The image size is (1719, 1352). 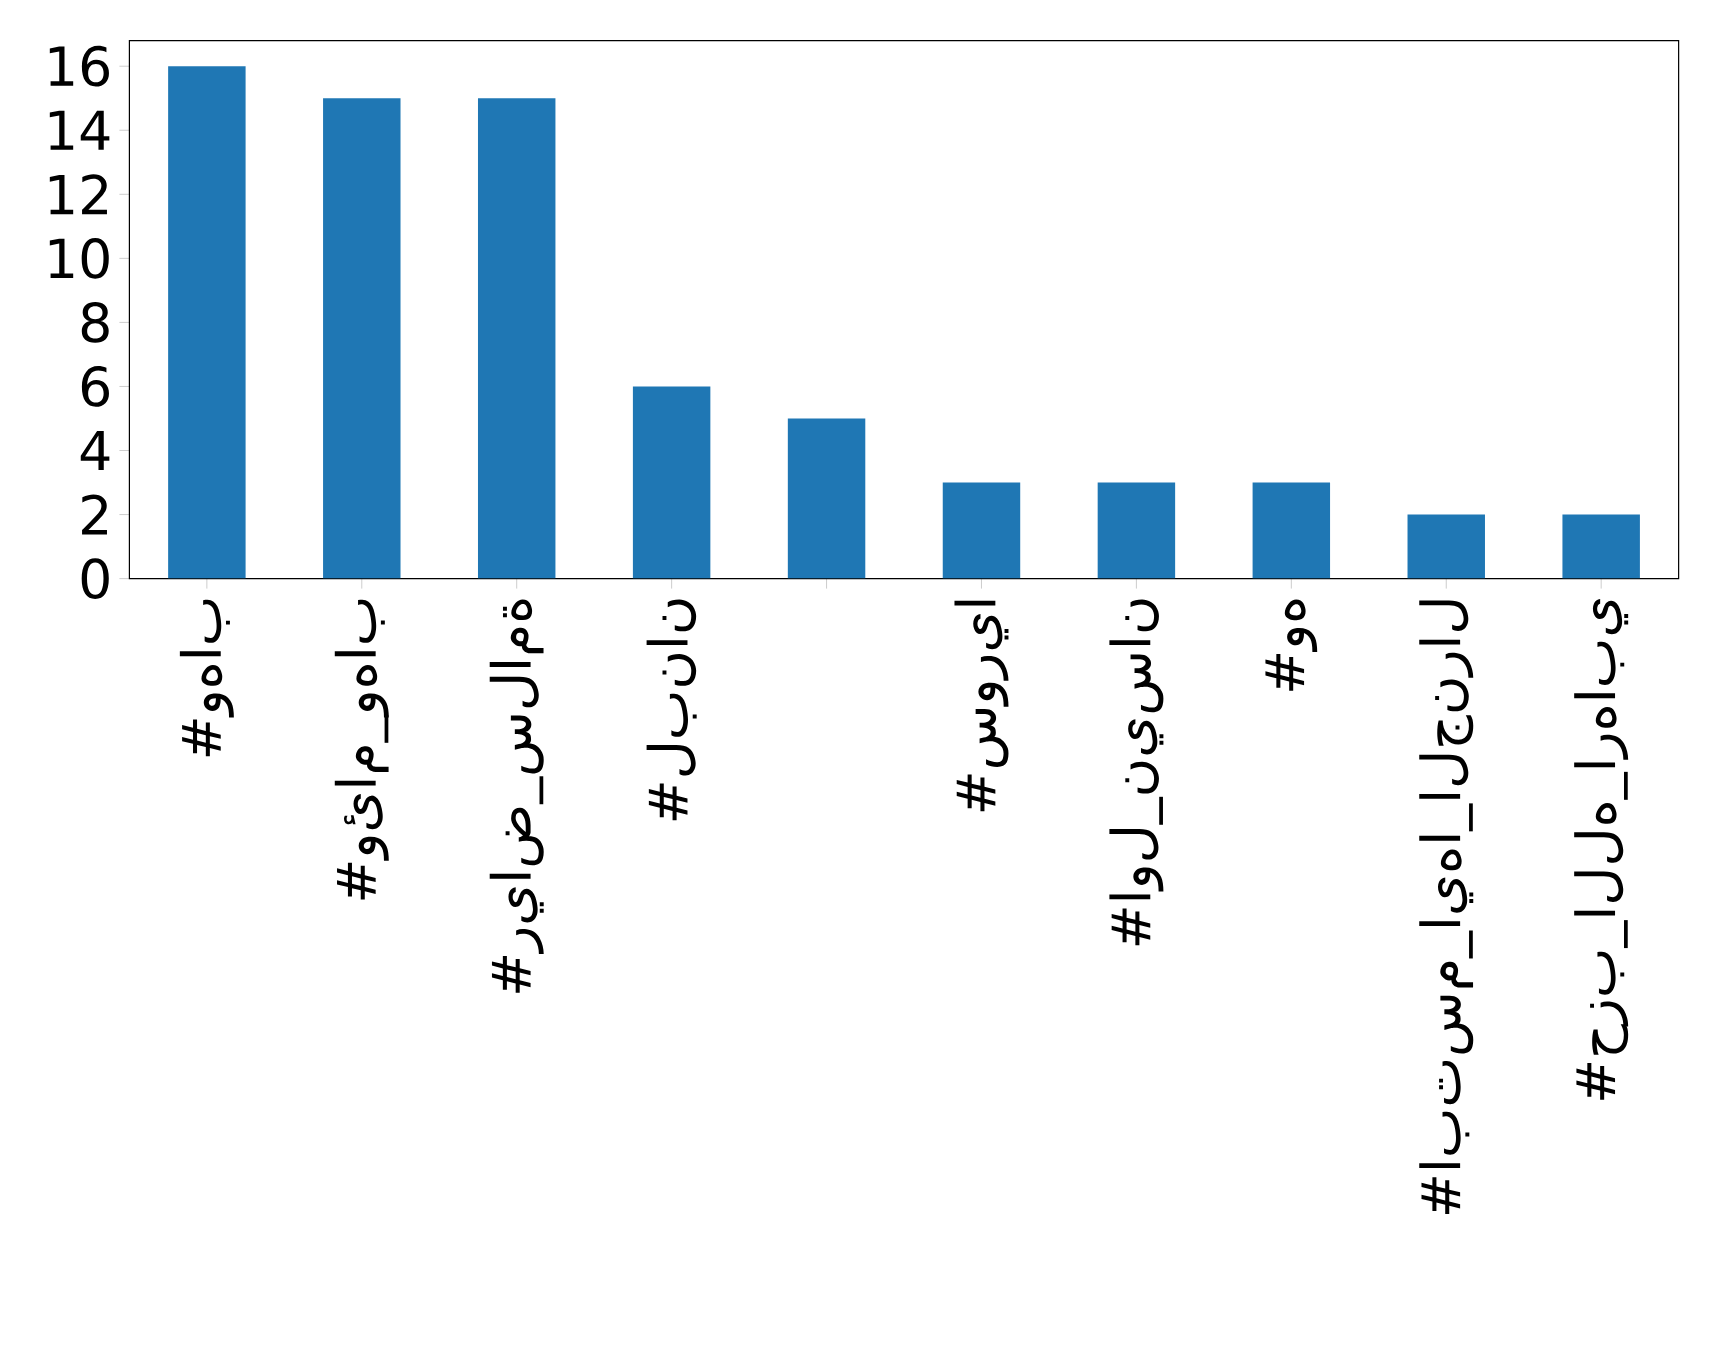 What do you see at coordinates (1601, 849) in the screenshot?
I see `x-tick-label: #حزب_الله_ارهابي` at bounding box center [1601, 849].